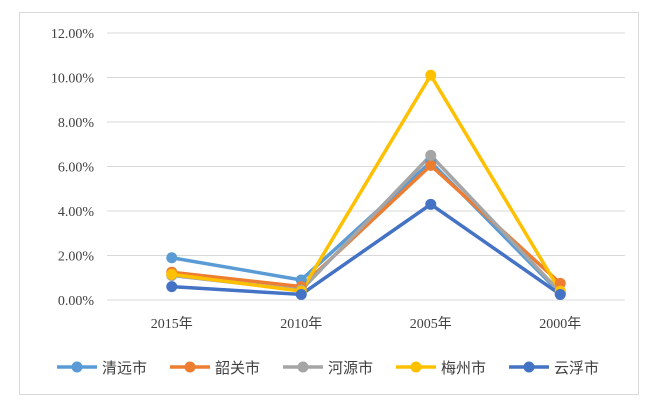  Describe the element at coordinates (73, 34) in the screenshot. I see `y-tick-label: 12.00%` at that location.